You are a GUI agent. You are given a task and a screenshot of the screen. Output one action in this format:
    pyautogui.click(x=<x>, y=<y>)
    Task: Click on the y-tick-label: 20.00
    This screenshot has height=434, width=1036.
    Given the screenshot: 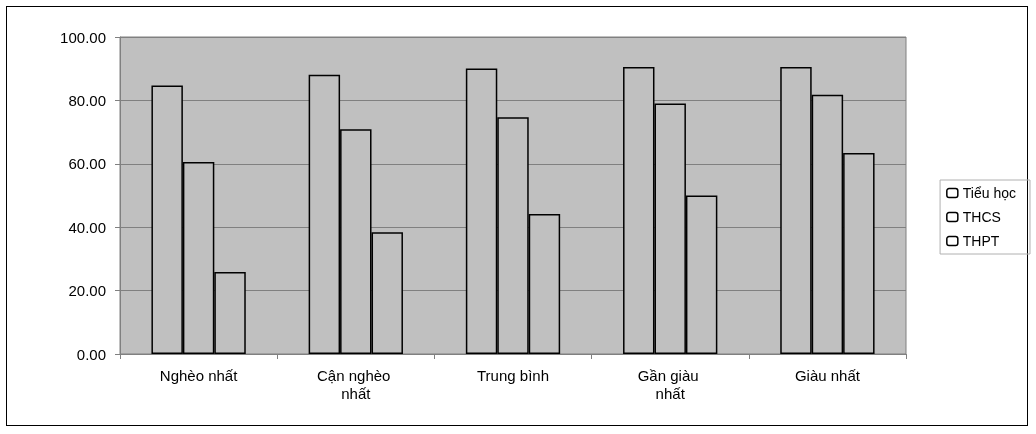 What is the action you would take?
    pyautogui.click(x=87, y=291)
    